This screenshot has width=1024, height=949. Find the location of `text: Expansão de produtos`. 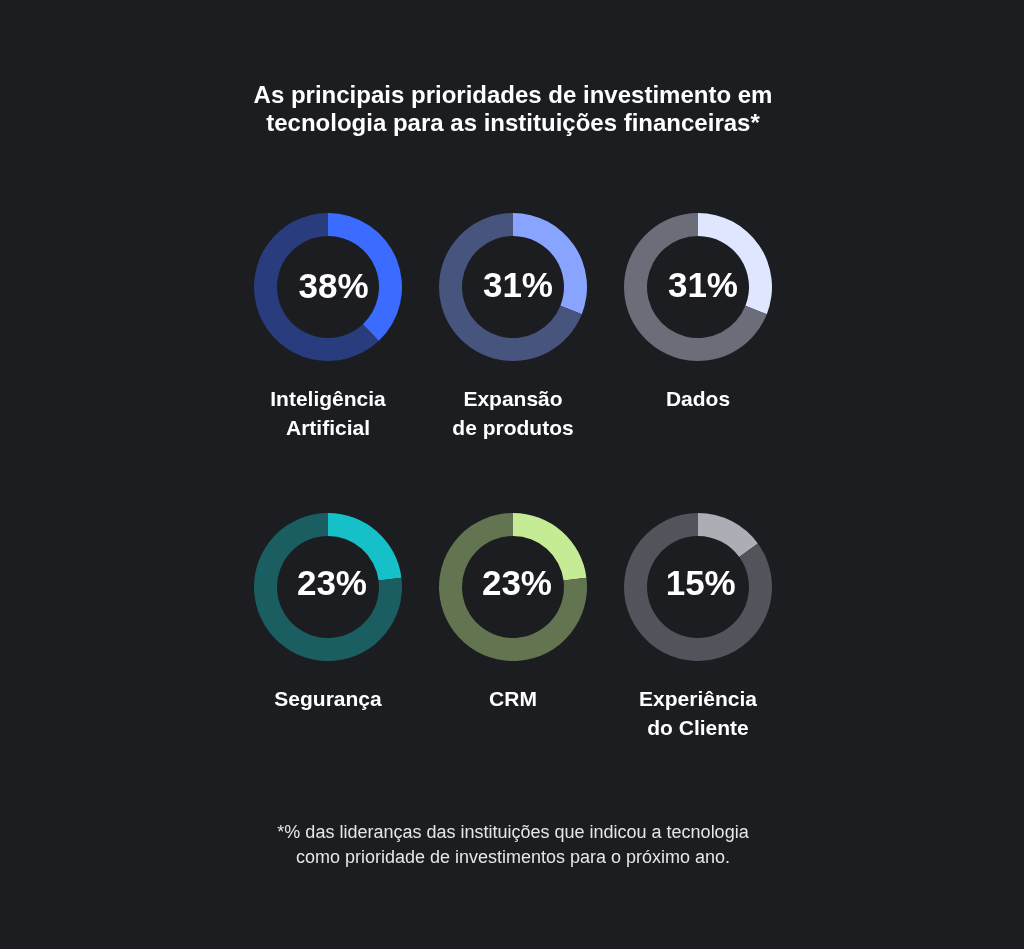

text: Expansão de produtos is located at coordinates (513, 413).